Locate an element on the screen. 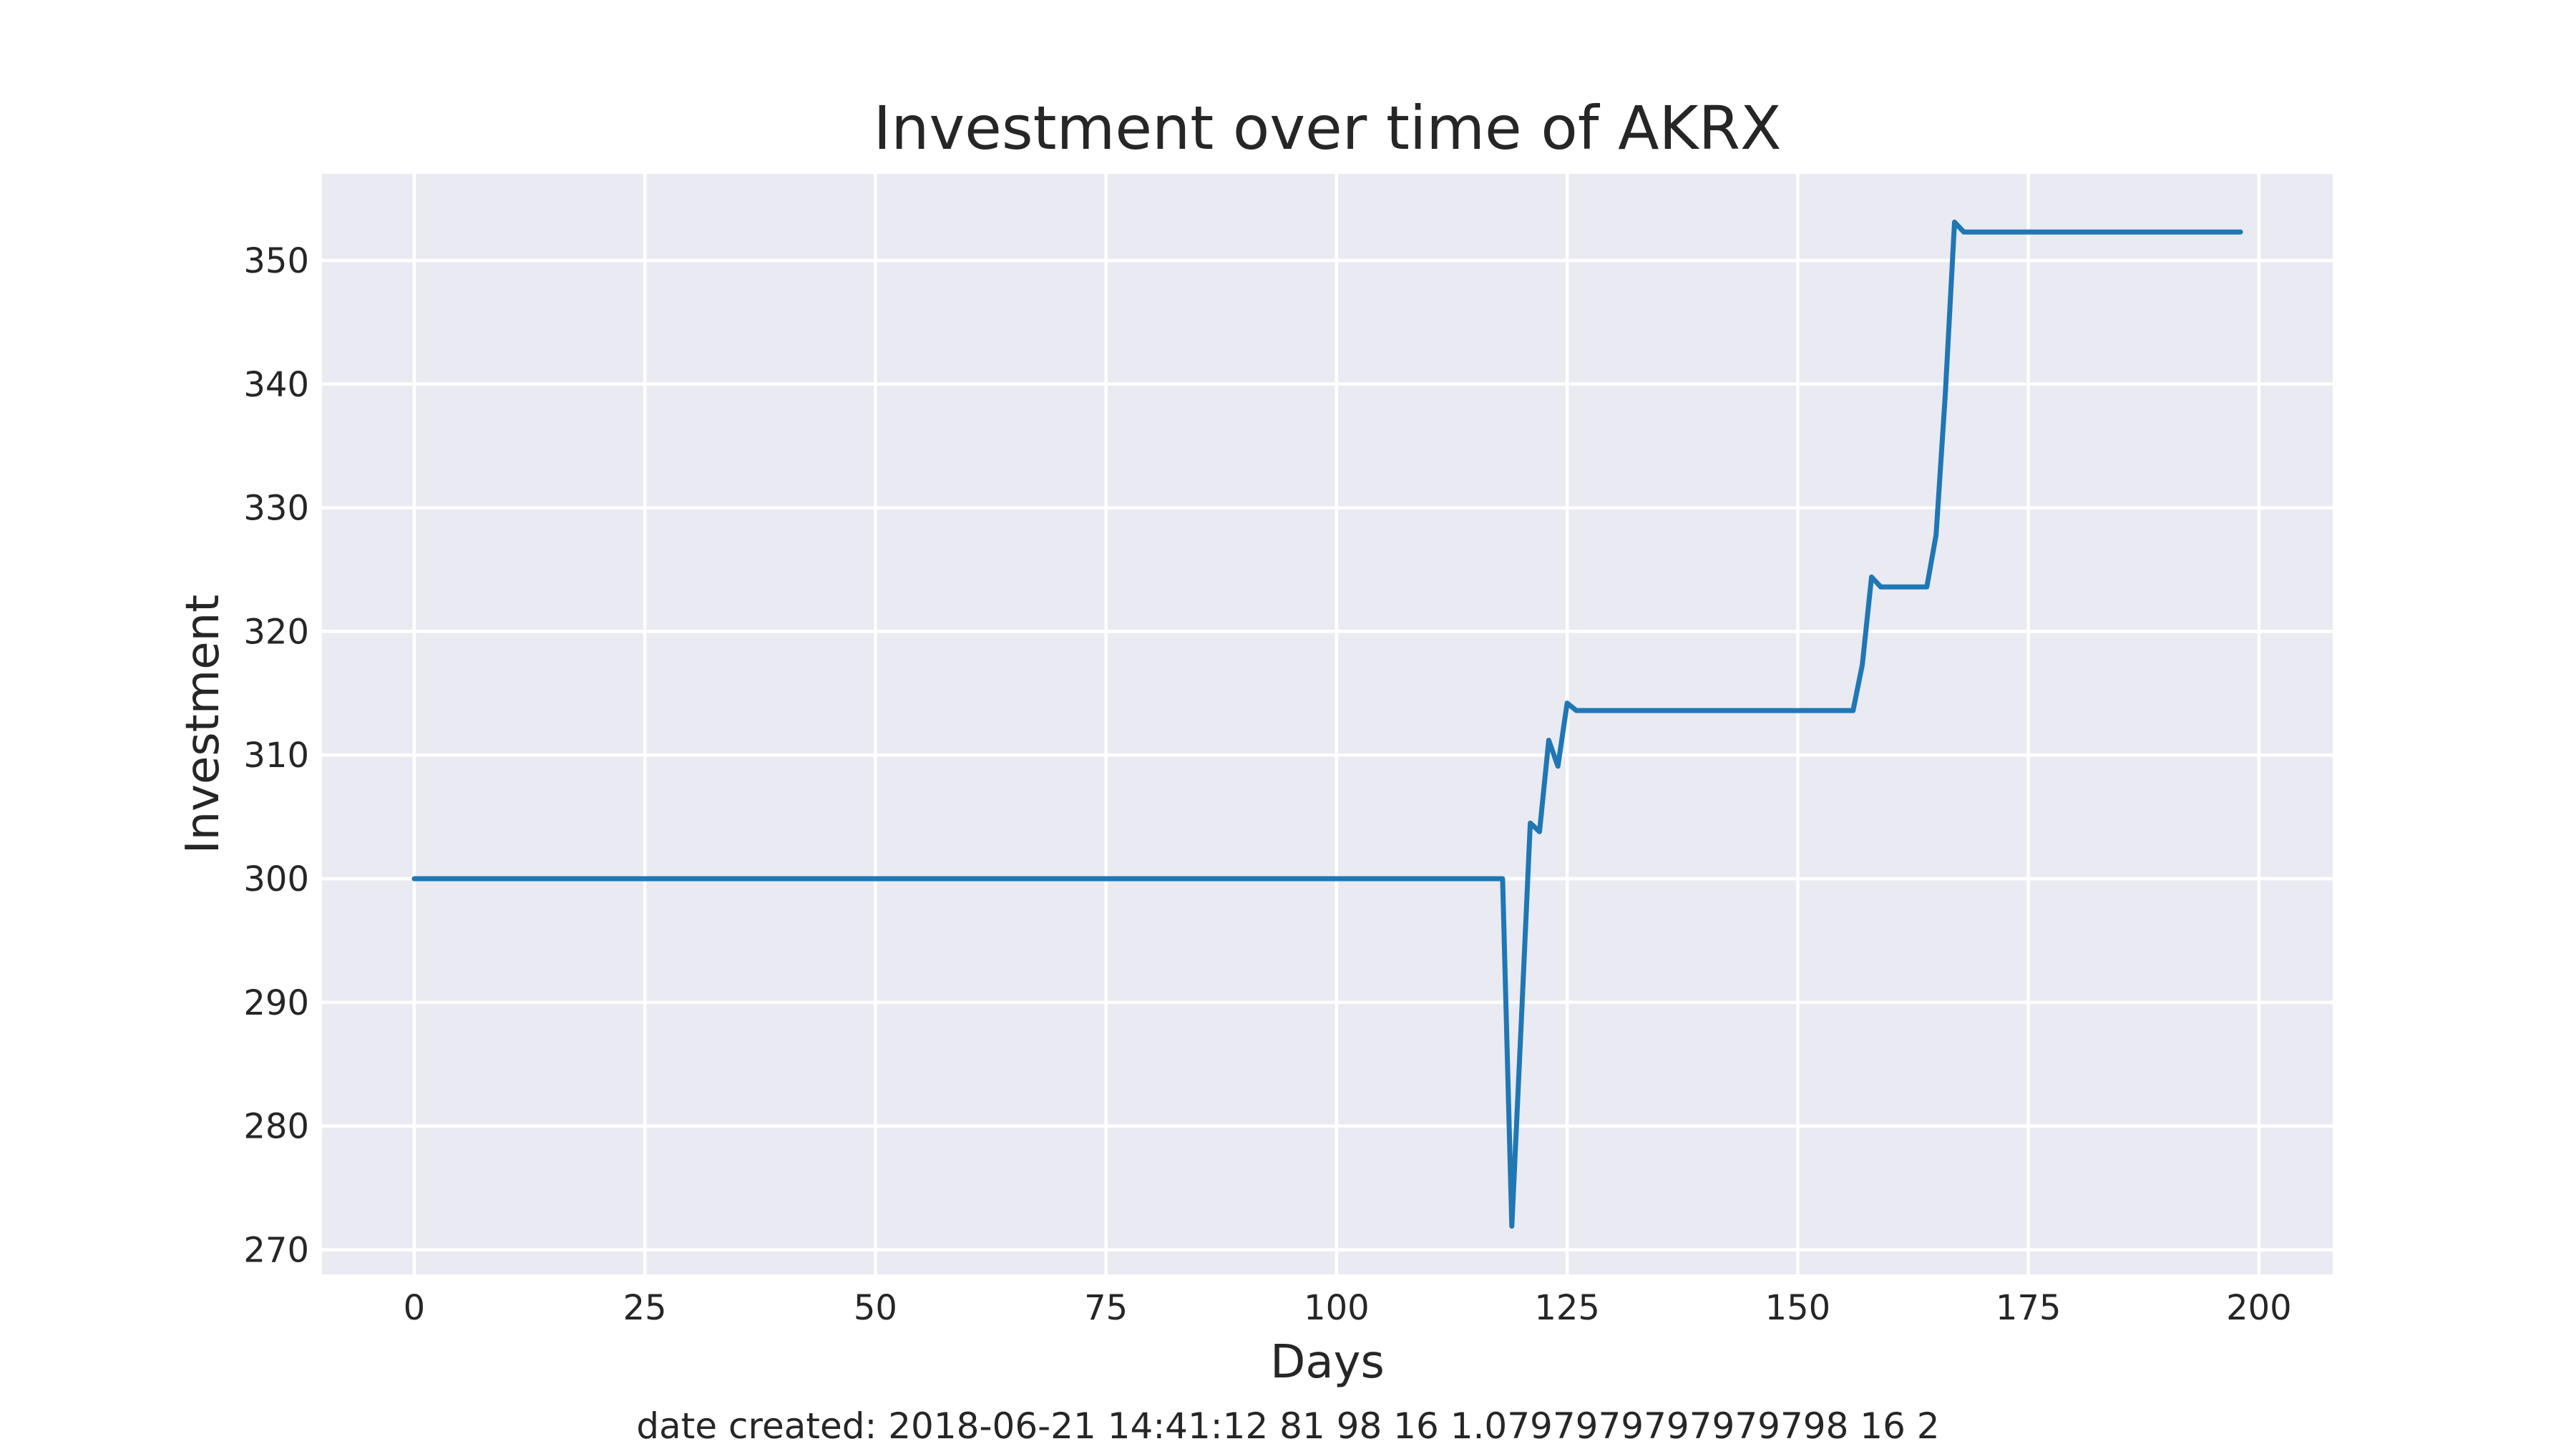 The image size is (2576, 1449). x-tick-label: 25 is located at coordinates (645, 1308).